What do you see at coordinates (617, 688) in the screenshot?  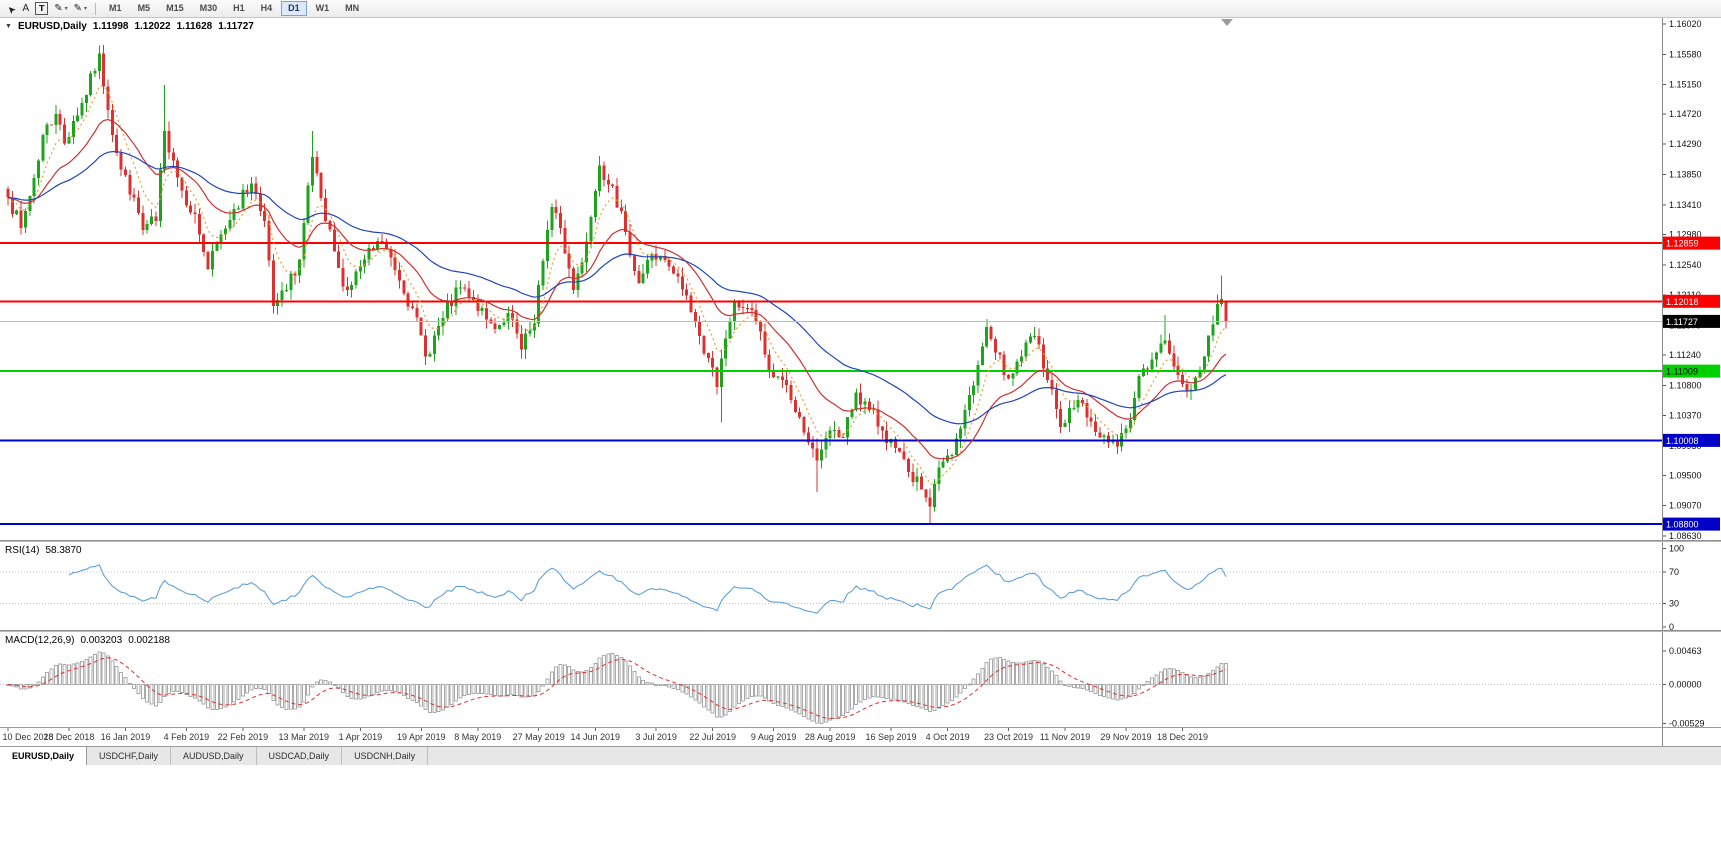 I see `macd-signal-line` at bounding box center [617, 688].